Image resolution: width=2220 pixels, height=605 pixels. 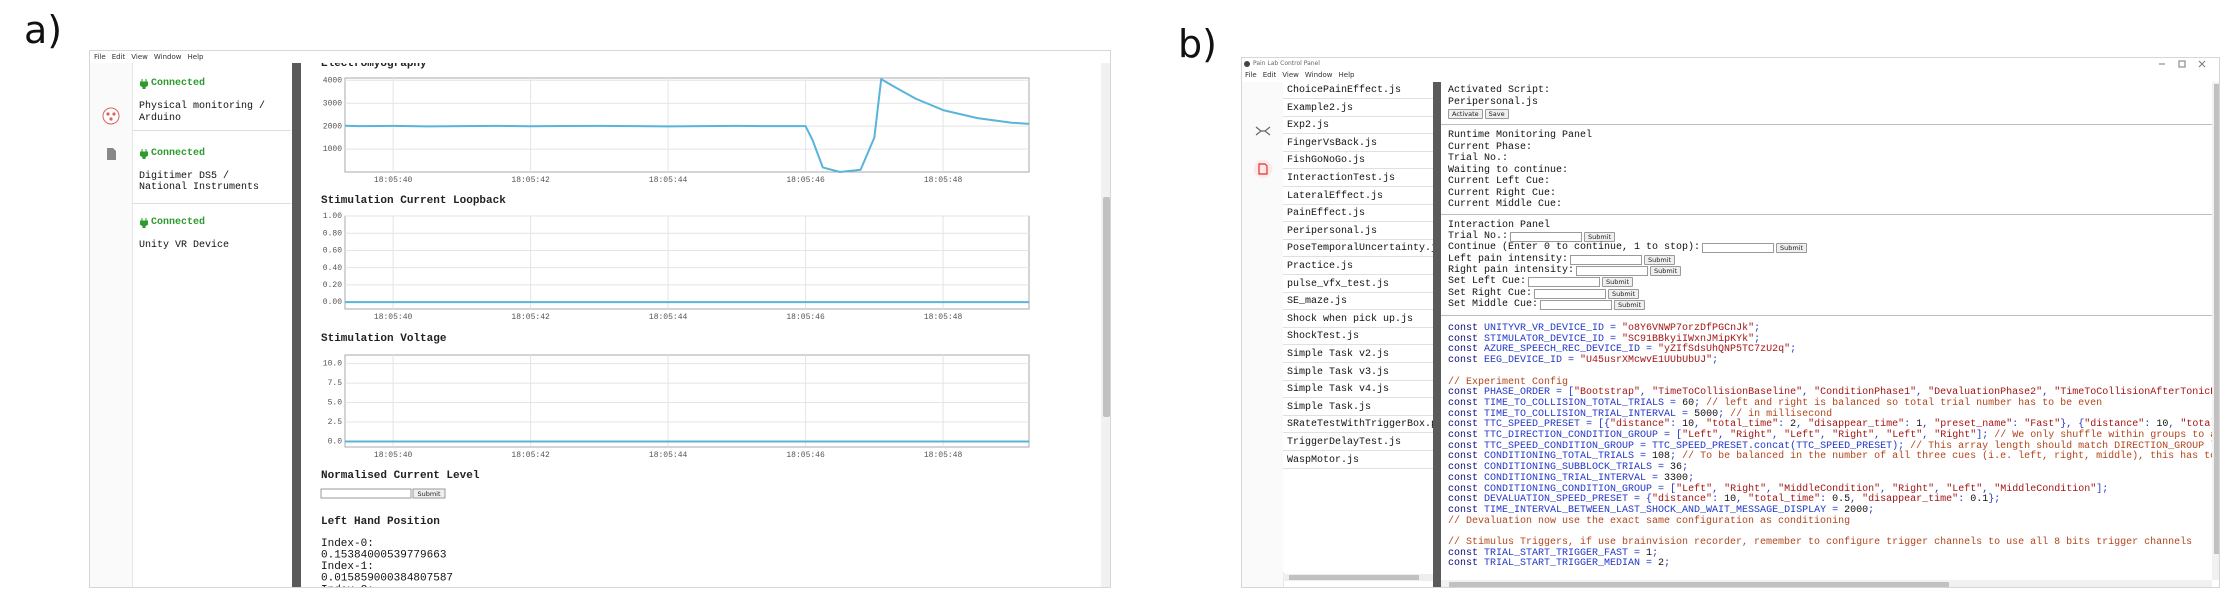 What do you see at coordinates (1358, 284) in the screenshot?
I see `script-item: pulse_vfx_test.js` at bounding box center [1358, 284].